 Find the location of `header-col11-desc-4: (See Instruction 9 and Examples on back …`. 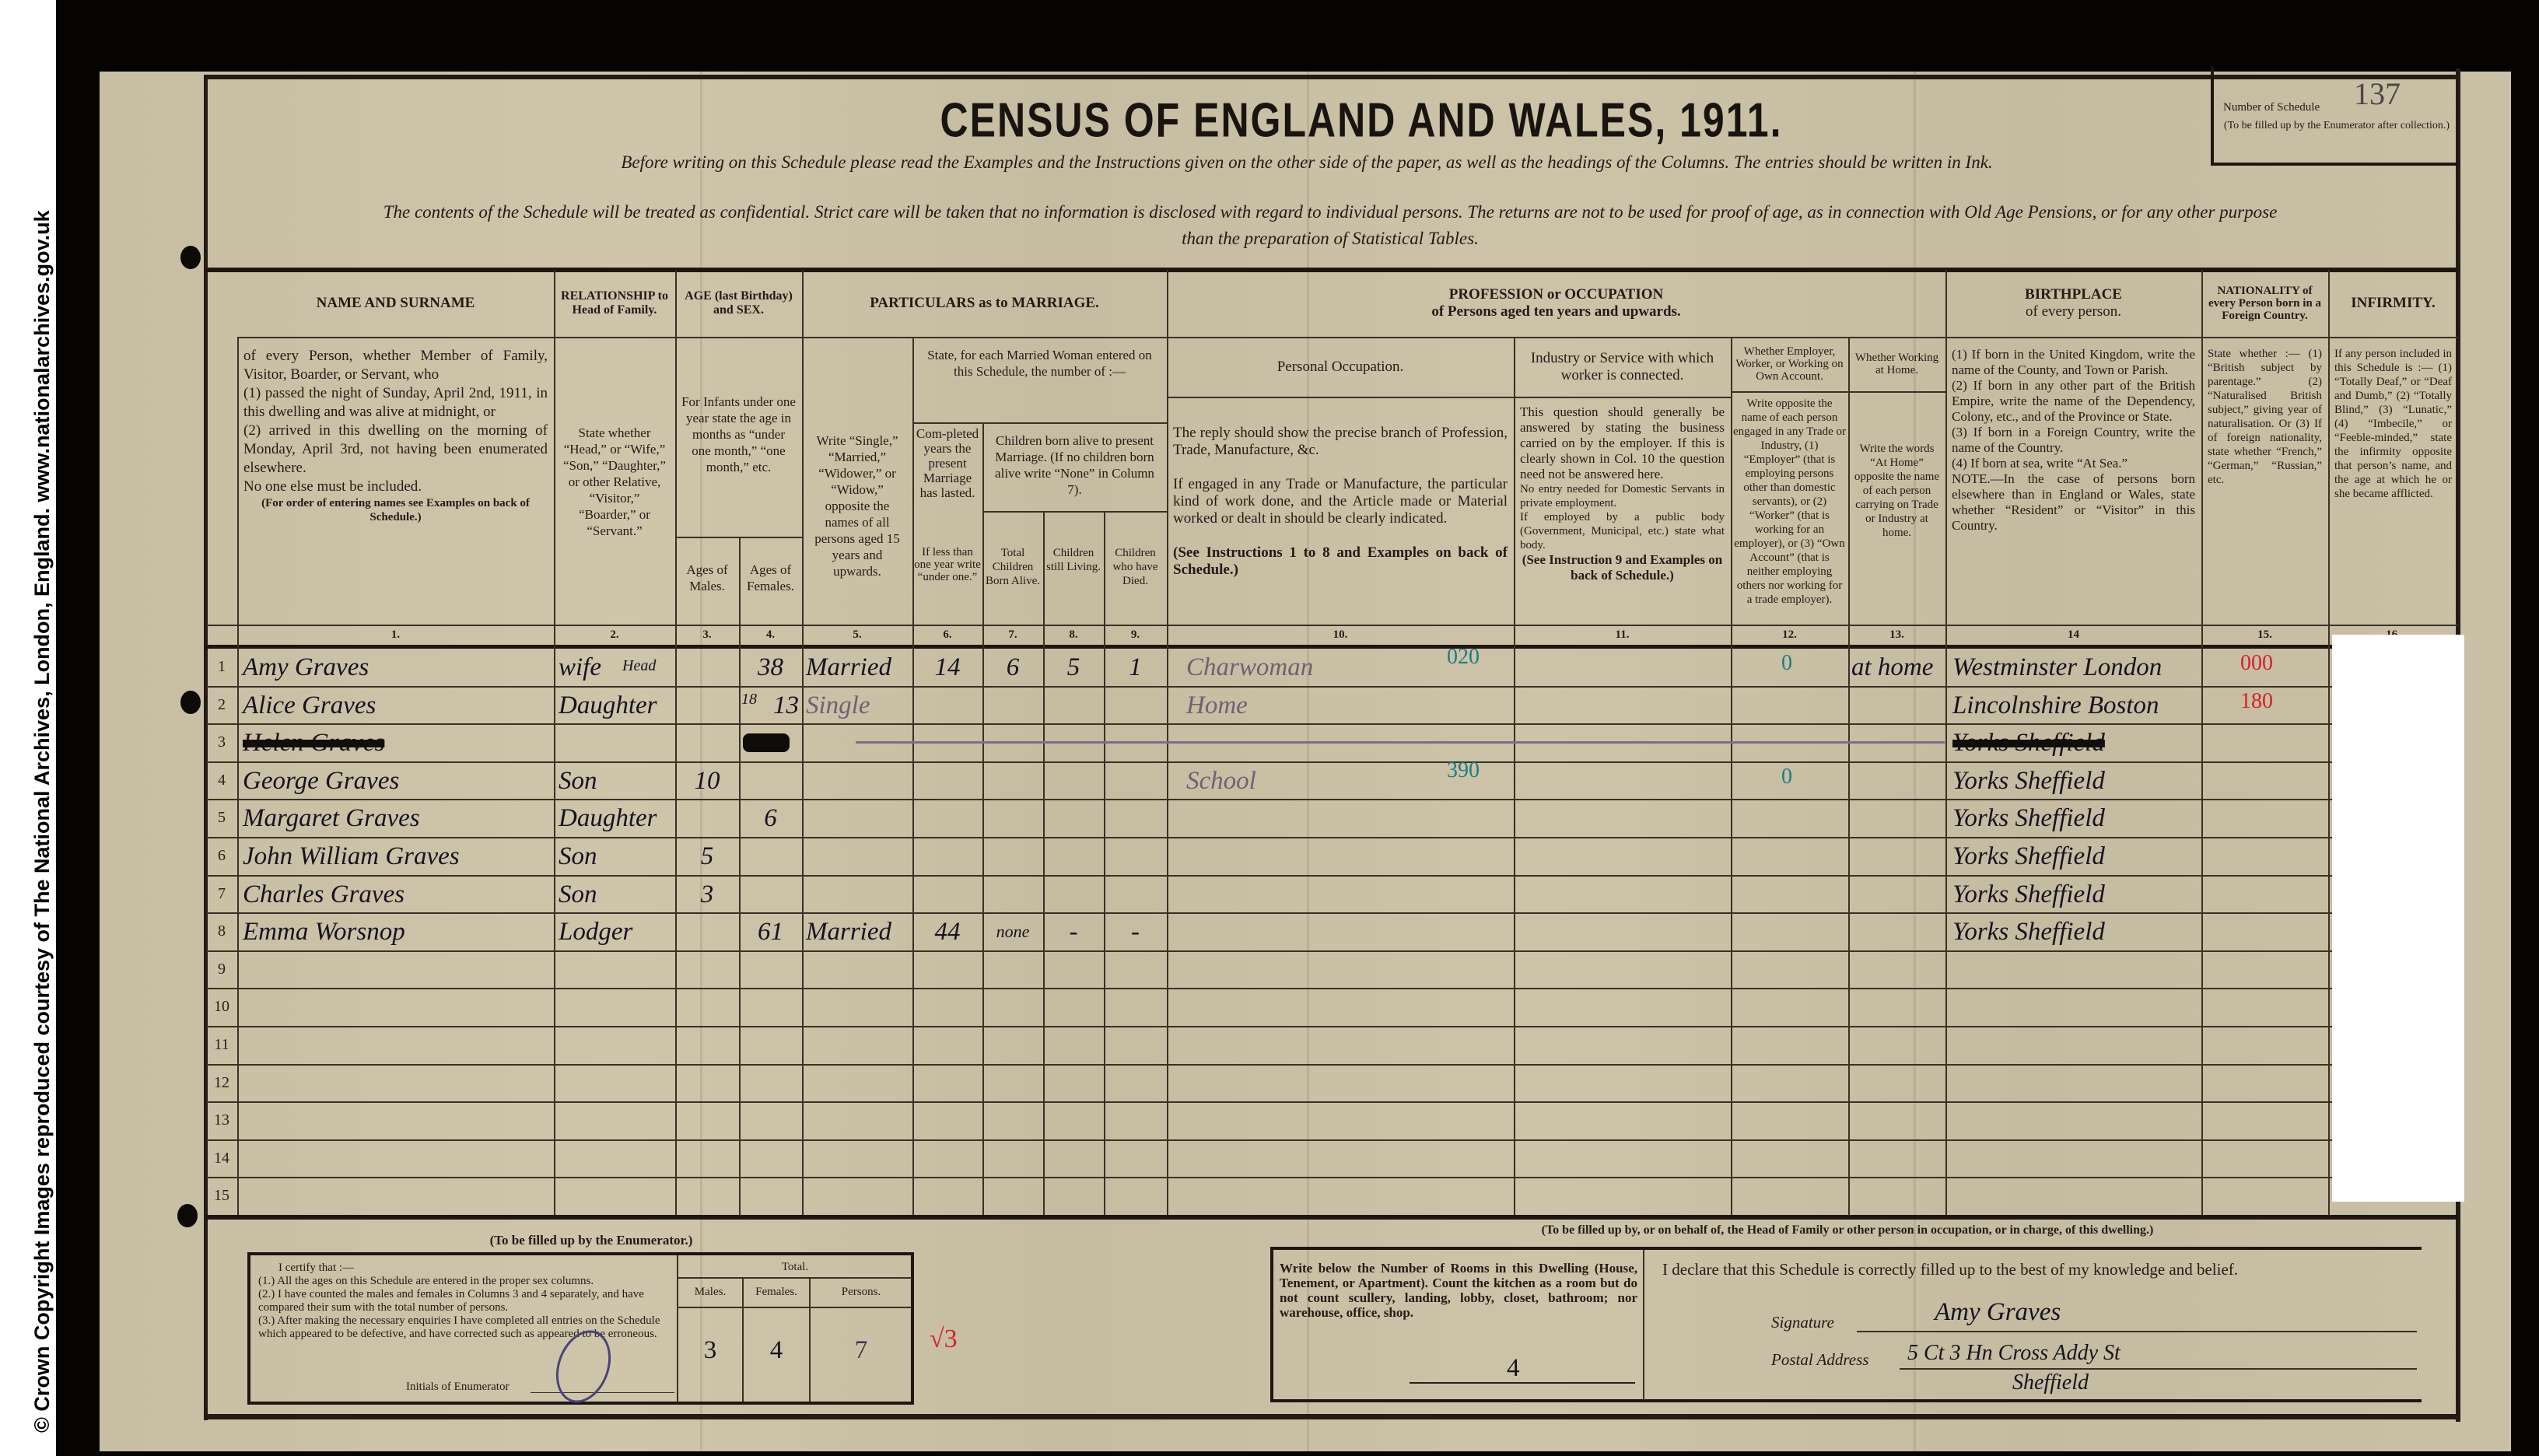

header-col11-desc-4: (See Instruction 9 and Examples on back … is located at coordinates (1622, 568).